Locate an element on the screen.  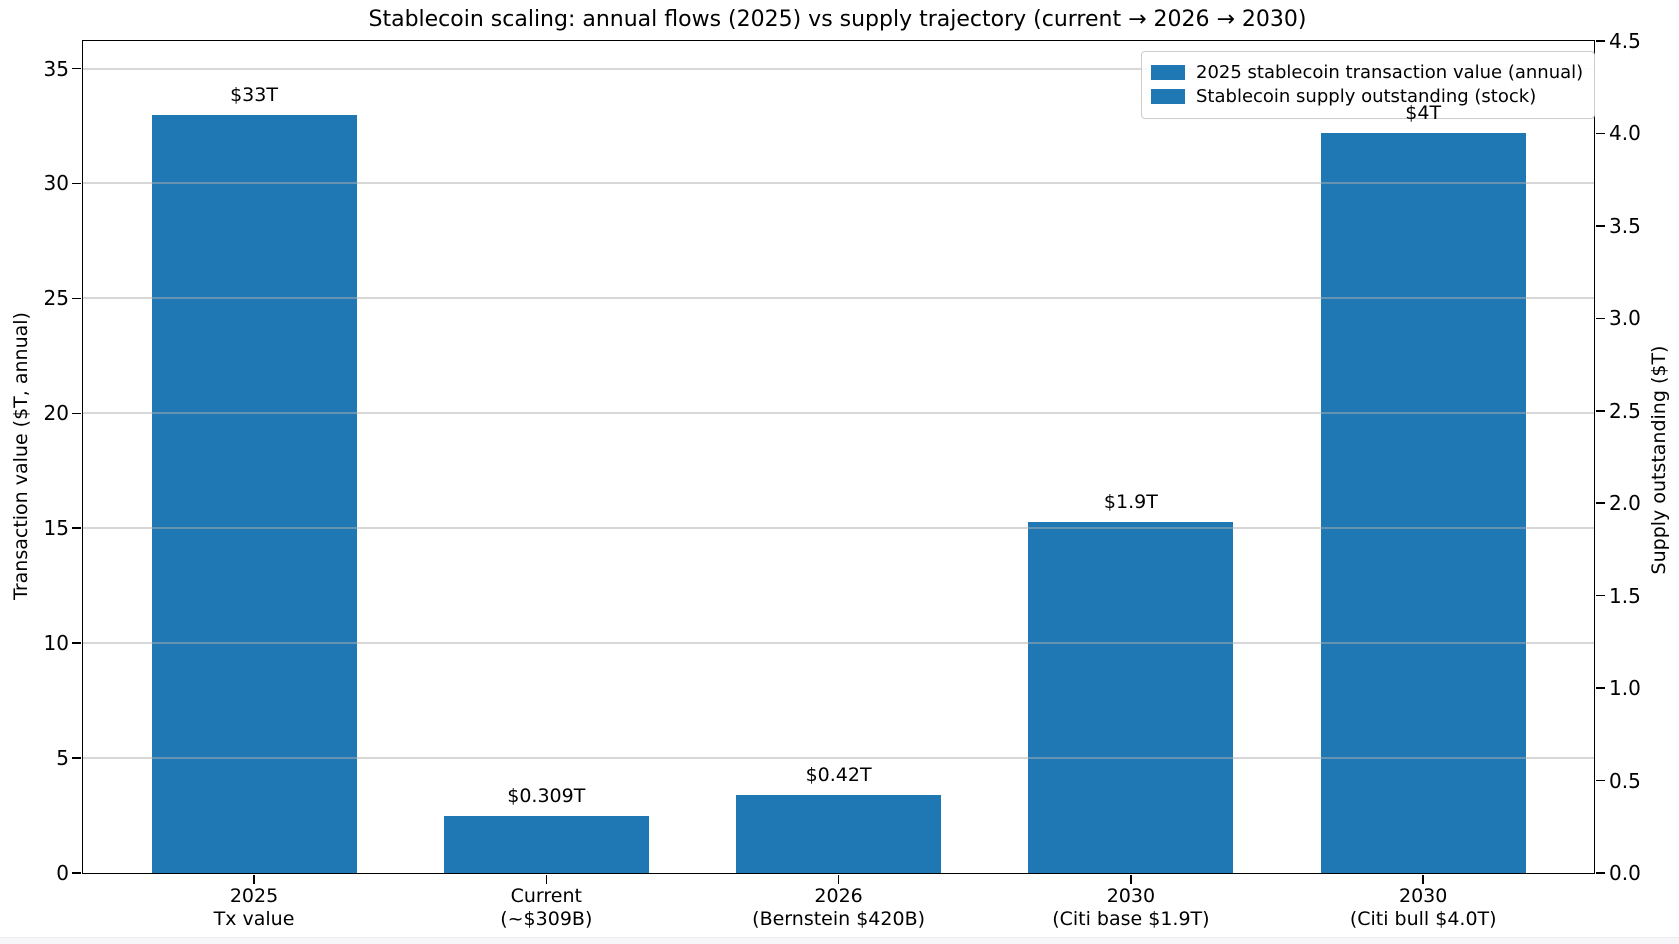
right-y-tick-label: 2.0 is located at coordinates (1625, 503).